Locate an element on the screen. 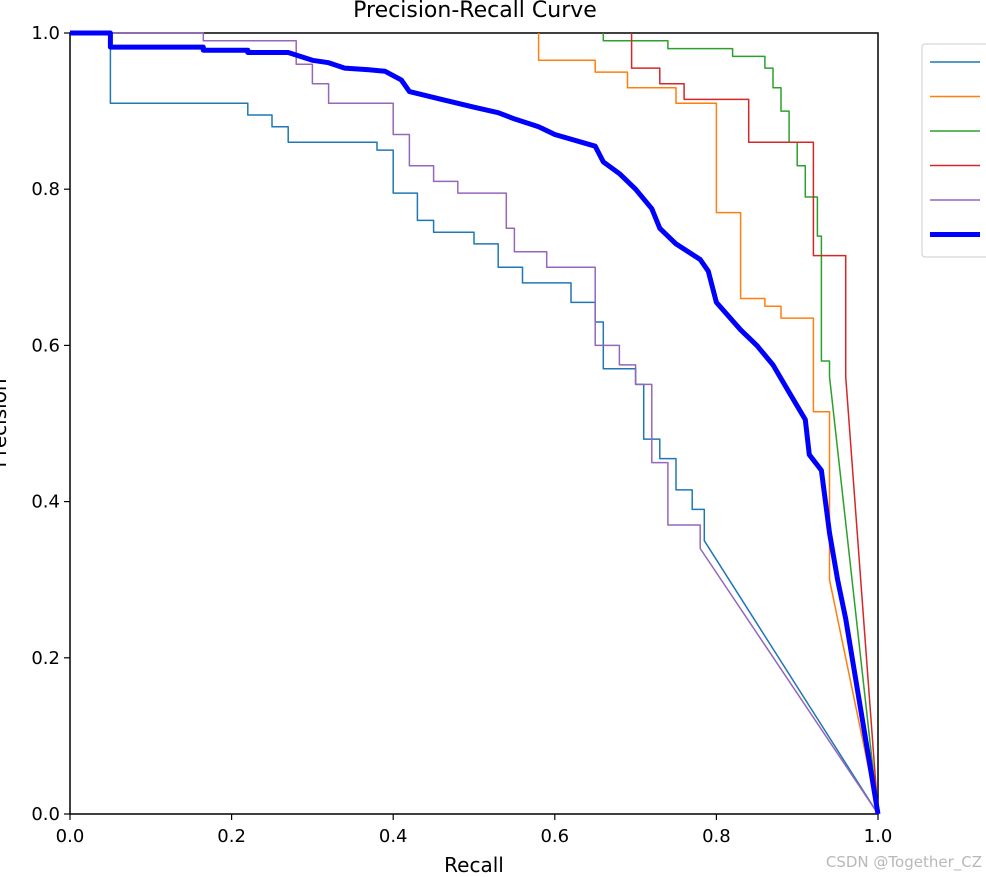  x-tick-label: 0.8 is located at coordinates (716, 836).